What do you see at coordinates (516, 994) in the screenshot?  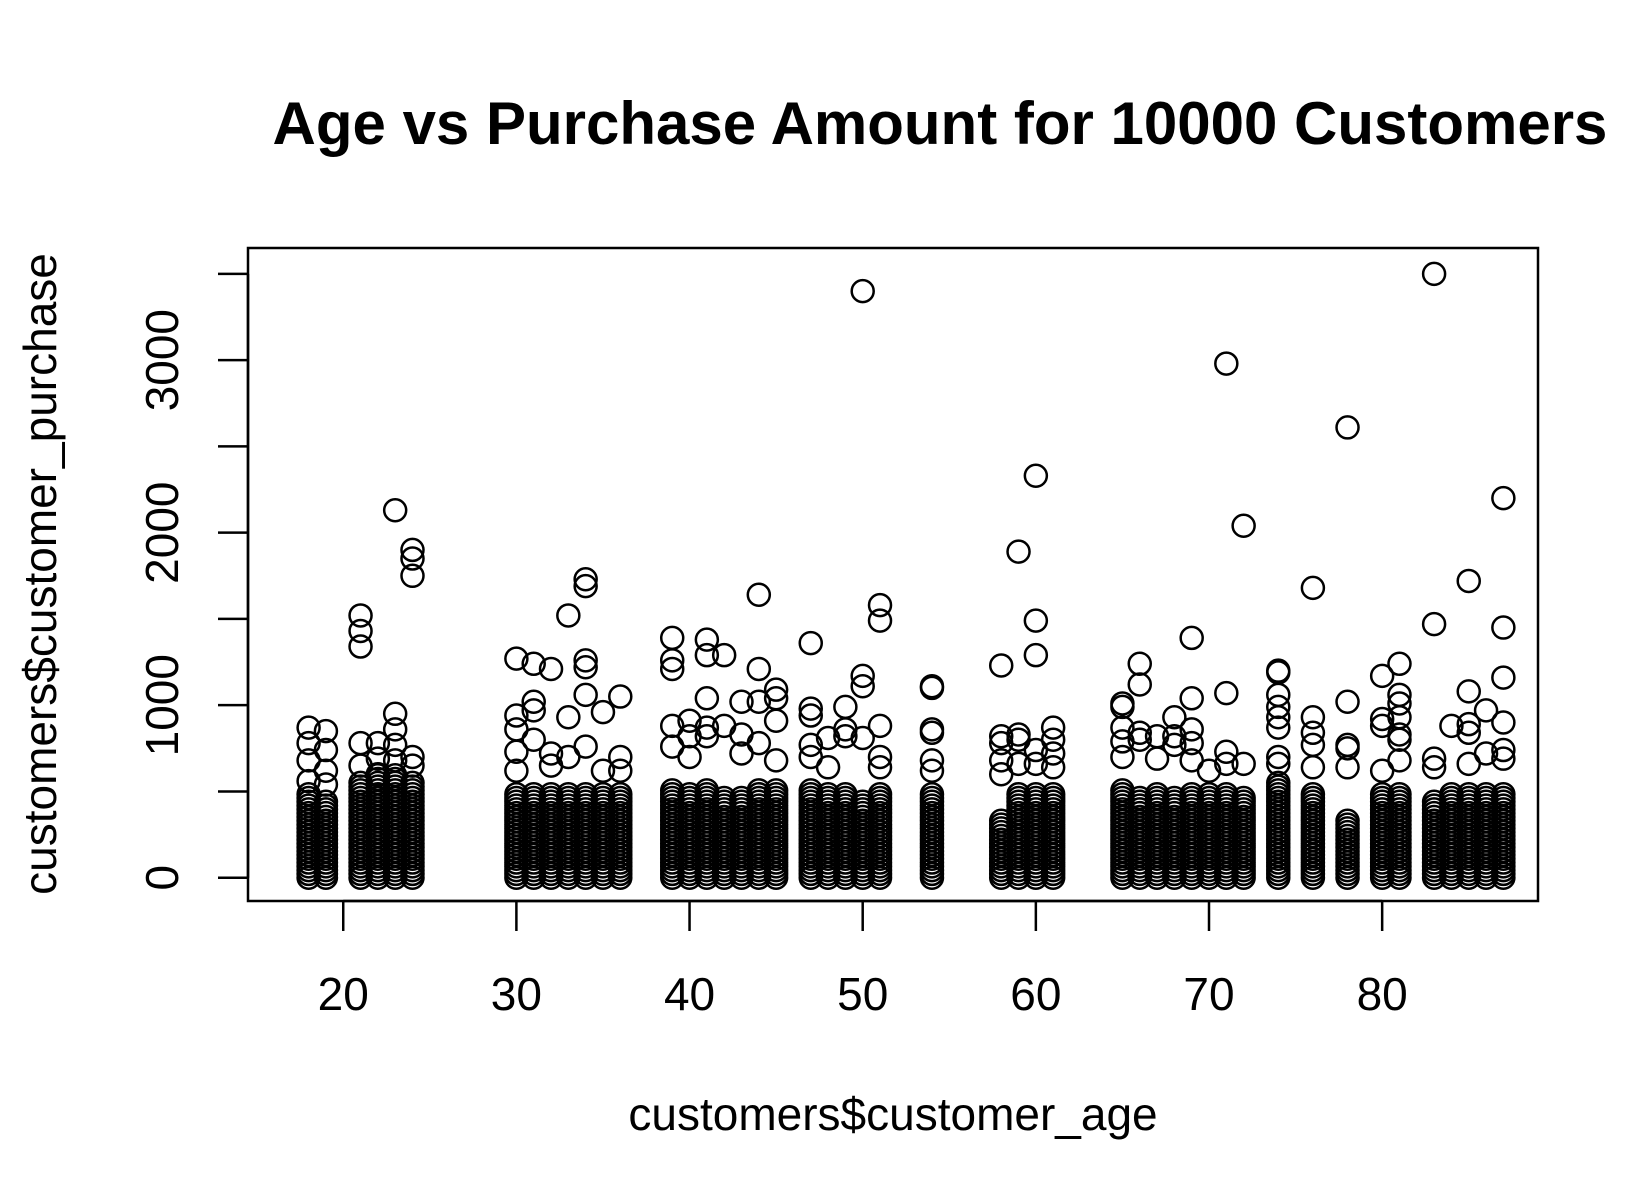 I see `x-tick-label: 30` at bounding box center [516, 994].